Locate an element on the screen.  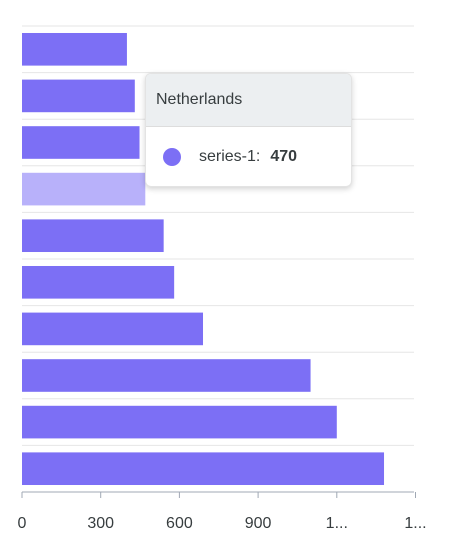
x-tick-label: 600 is located at coordinates (179, 523).